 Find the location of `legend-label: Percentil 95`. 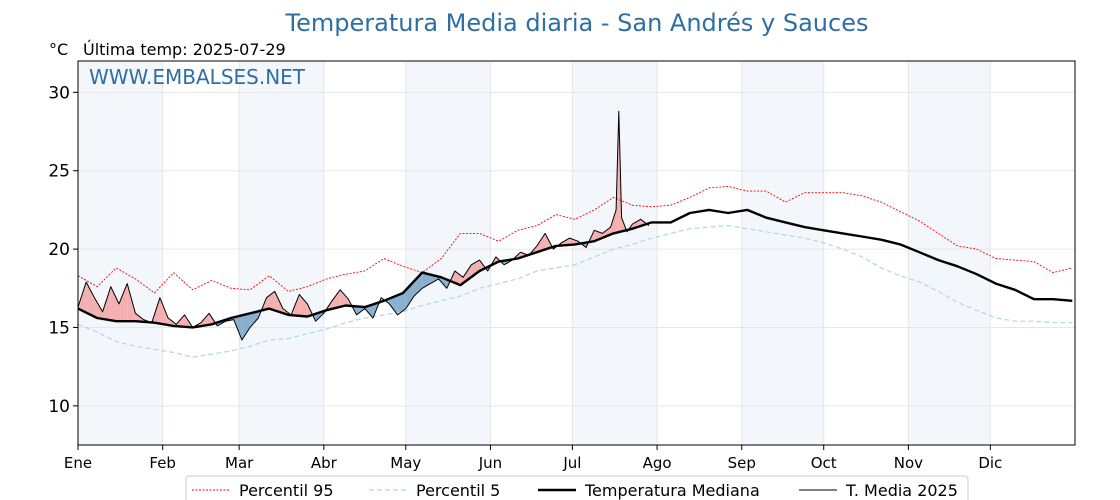

legend-label: Percentil 95 is located at coordinates (286, 490).